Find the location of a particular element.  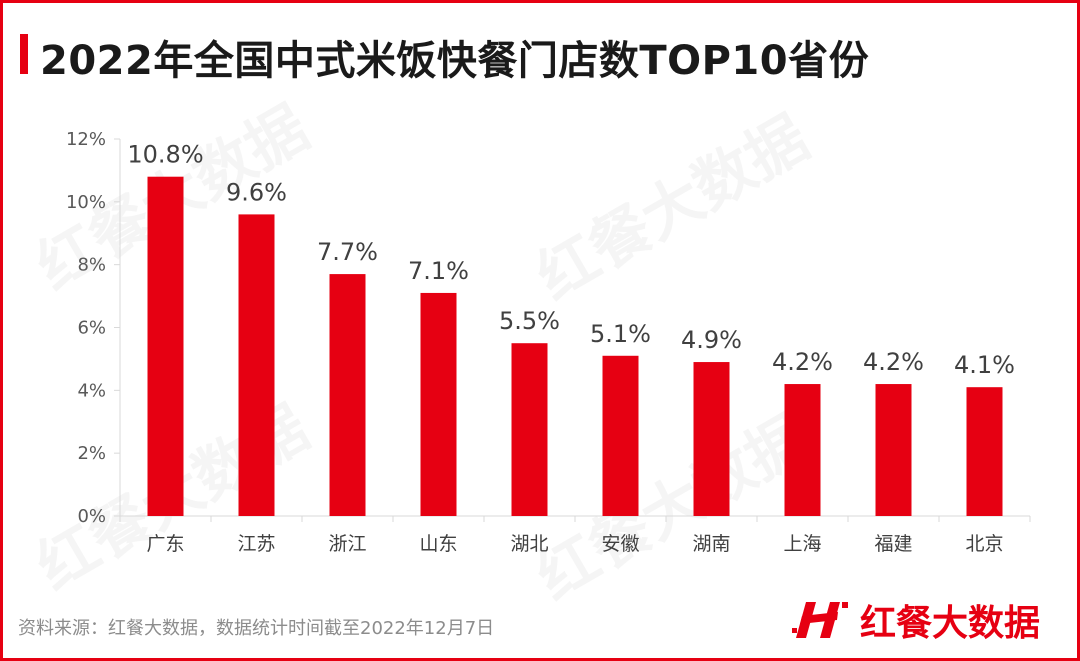

brand-name: 红餐大数据 is located at coordinates (950, 623).